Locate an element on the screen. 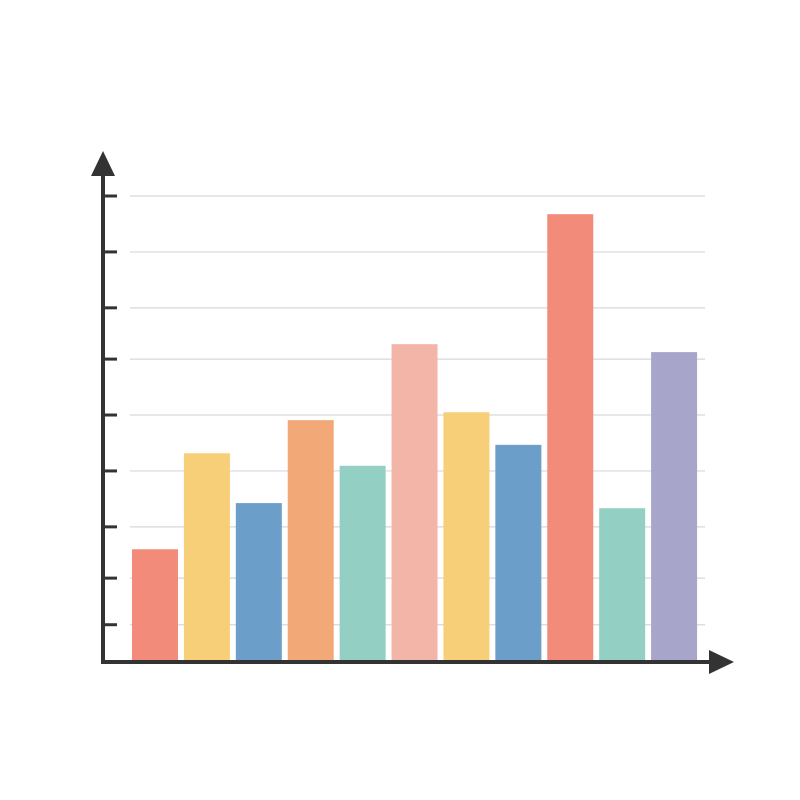  y-axis-arrow is located at coordinates (103, 163).